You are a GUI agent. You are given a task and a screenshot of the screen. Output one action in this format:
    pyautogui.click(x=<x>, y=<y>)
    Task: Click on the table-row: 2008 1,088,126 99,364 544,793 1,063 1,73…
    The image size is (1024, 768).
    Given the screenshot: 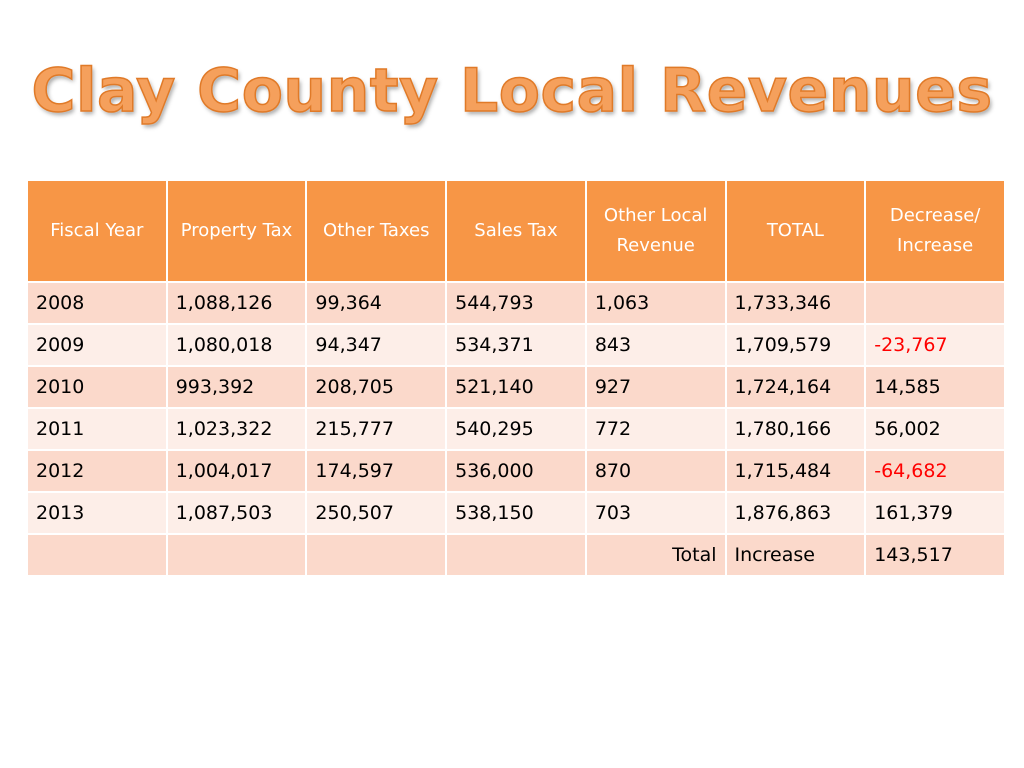 What is the action you would take?
    pyautogui.click(x=516, y=303)
    